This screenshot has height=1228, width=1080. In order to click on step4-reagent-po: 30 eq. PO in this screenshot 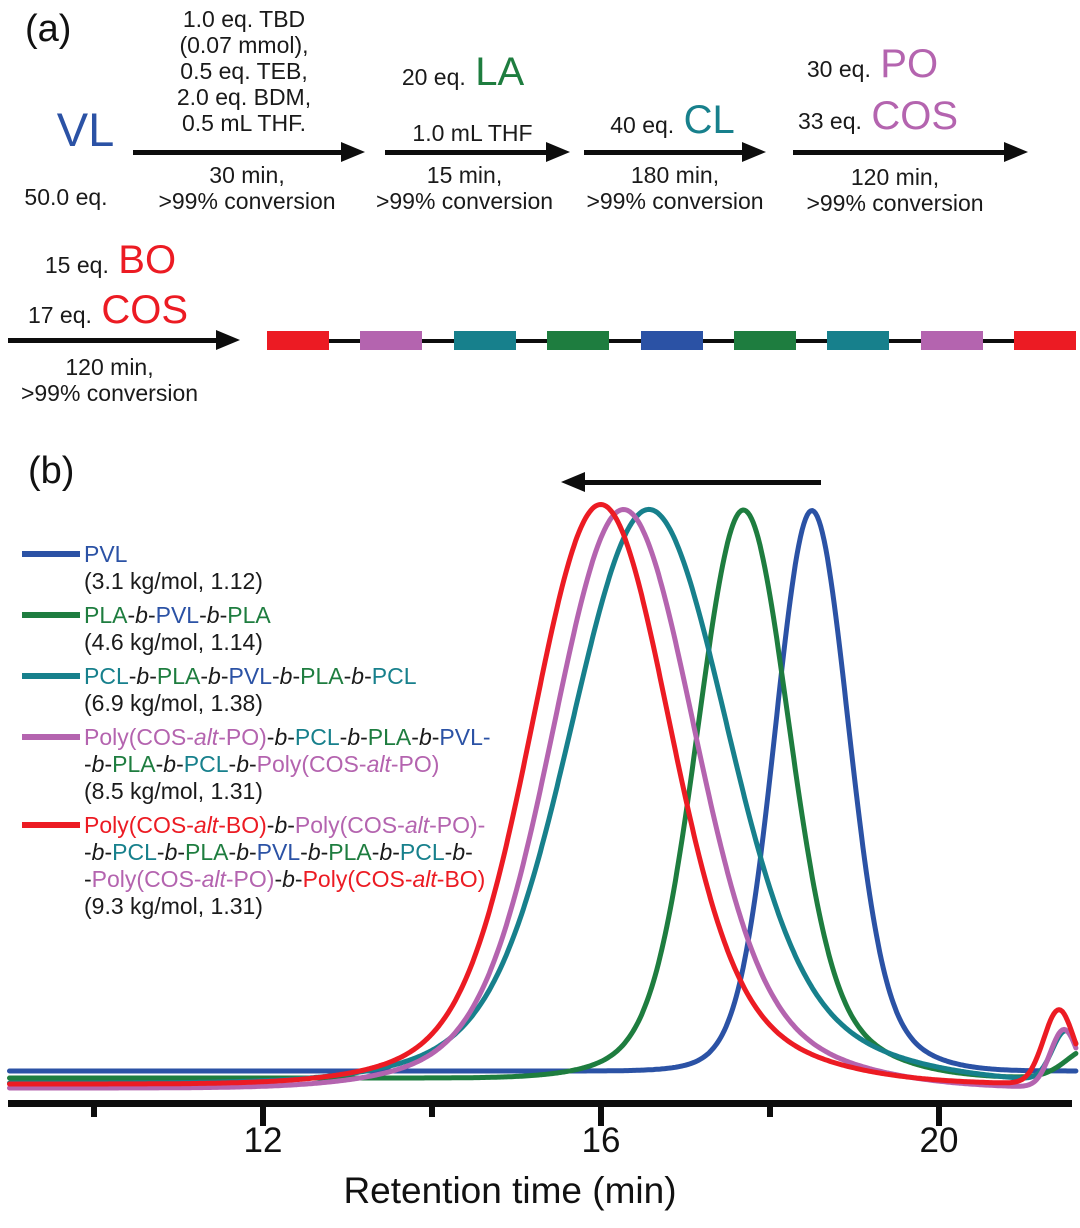, I will do `click(872, 64)`.